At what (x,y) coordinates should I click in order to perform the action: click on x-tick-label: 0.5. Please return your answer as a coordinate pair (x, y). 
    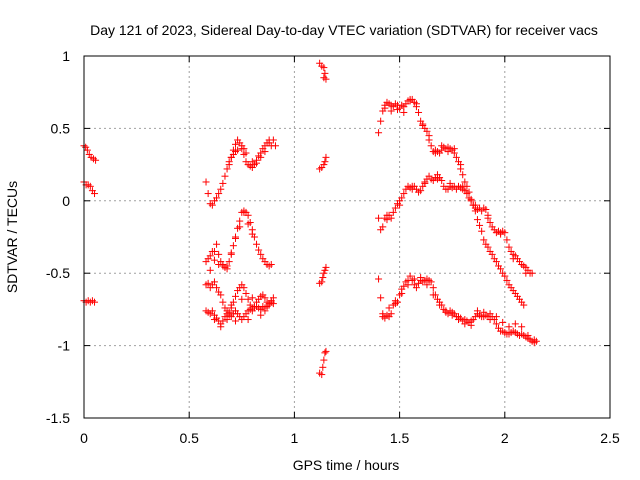
    Looking at the image, I should click on (189, 438).